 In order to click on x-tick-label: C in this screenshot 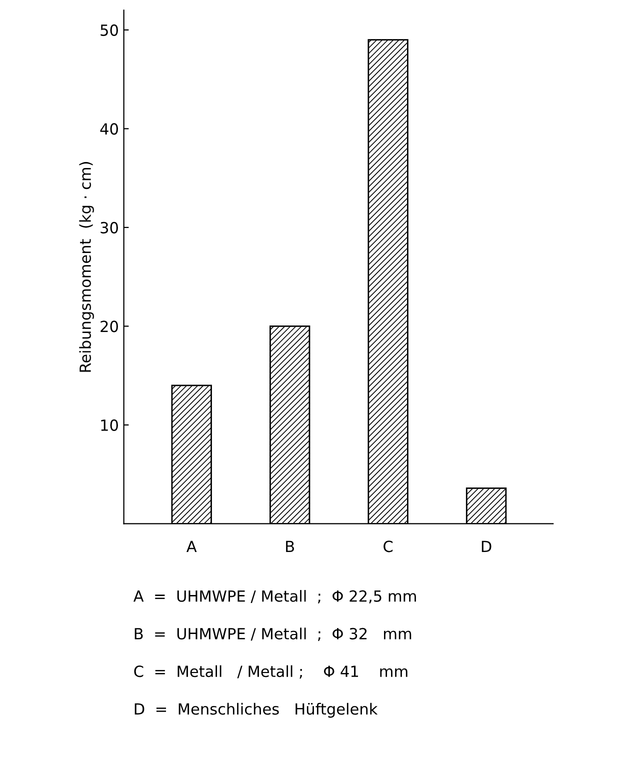, I will do `click(388, 546)`.